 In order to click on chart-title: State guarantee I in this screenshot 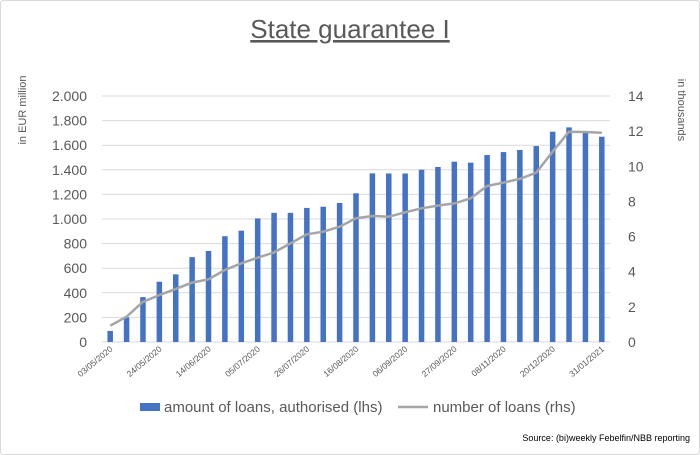, I will do `click(349, 29)`.